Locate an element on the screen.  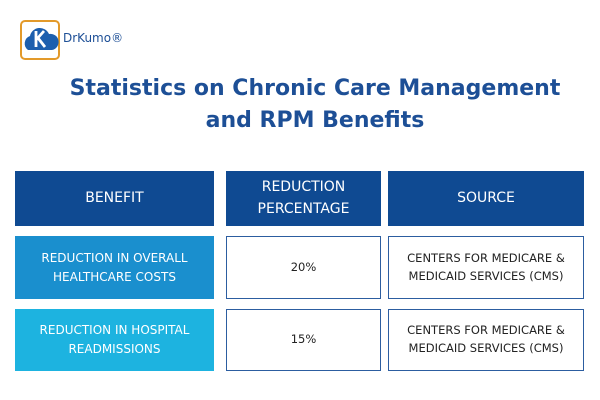
benefit-cell: REDUCTION IN OVERALL HEALTHCARE COSTS is located at coordinates (114, 267).